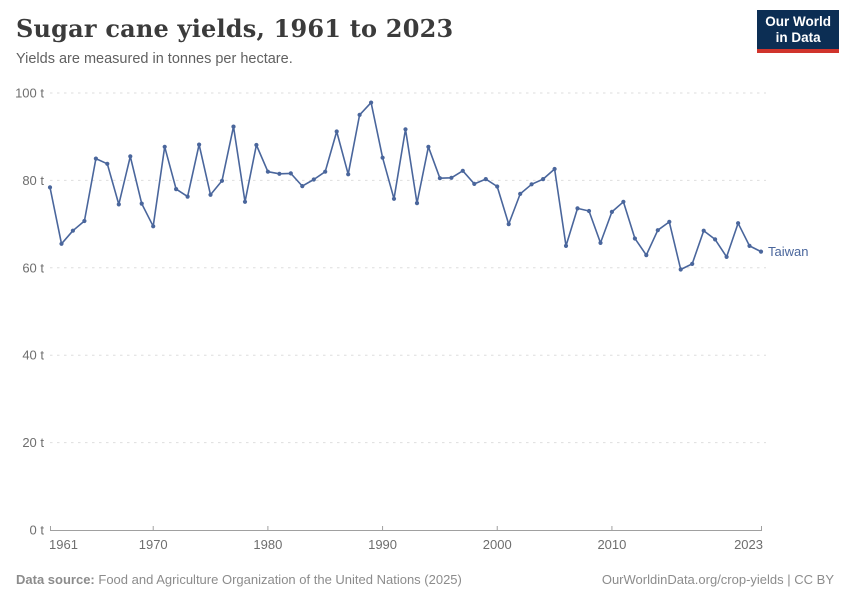 Image resolution: width=850 pixels, height=600 pixels. I want to click on owid-logo: Our World in Data, so click(798, 31).